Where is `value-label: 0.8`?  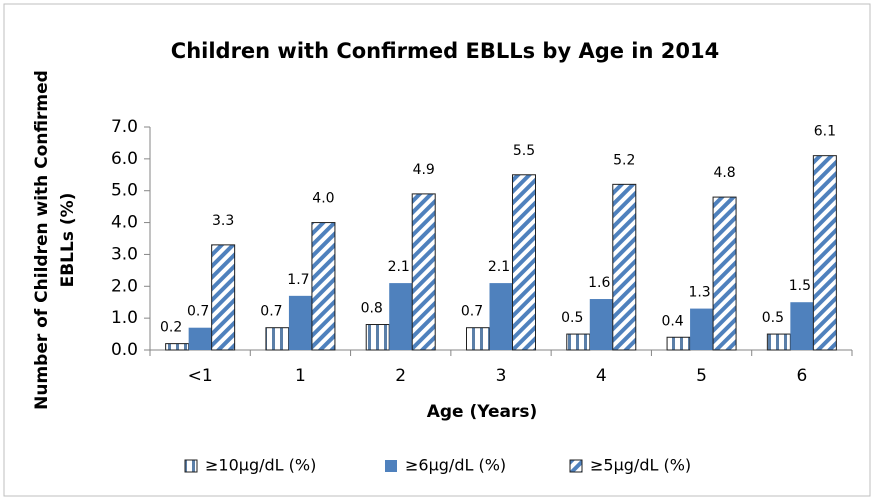
value-label: 0.8 is located at coordinates (372, 309).